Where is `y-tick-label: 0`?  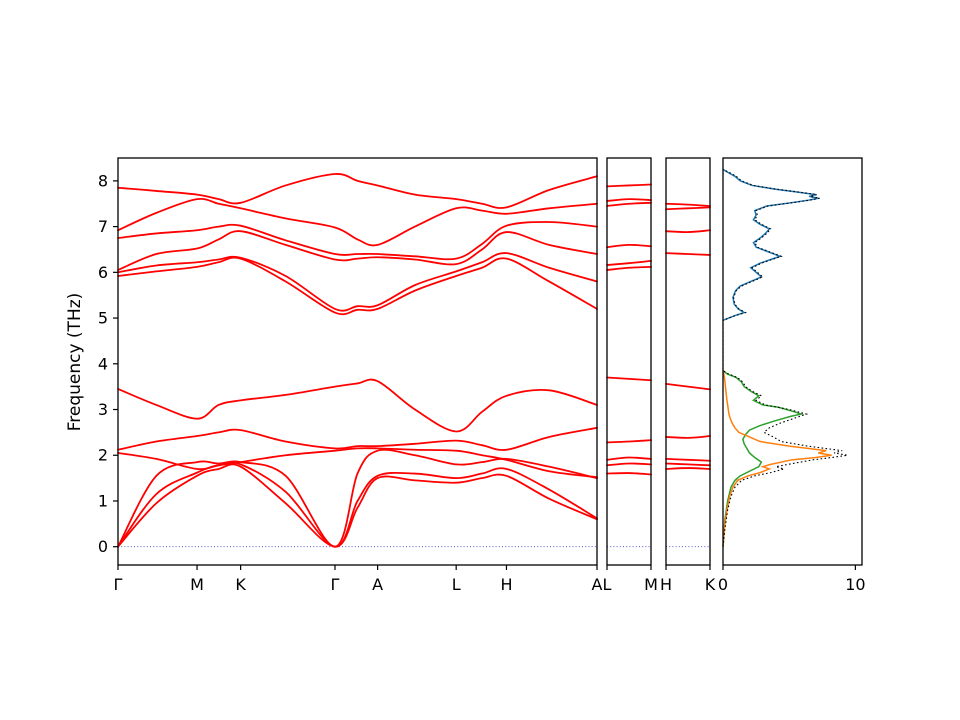
y-tick-label: 0 is located at coordinates (103, 546).